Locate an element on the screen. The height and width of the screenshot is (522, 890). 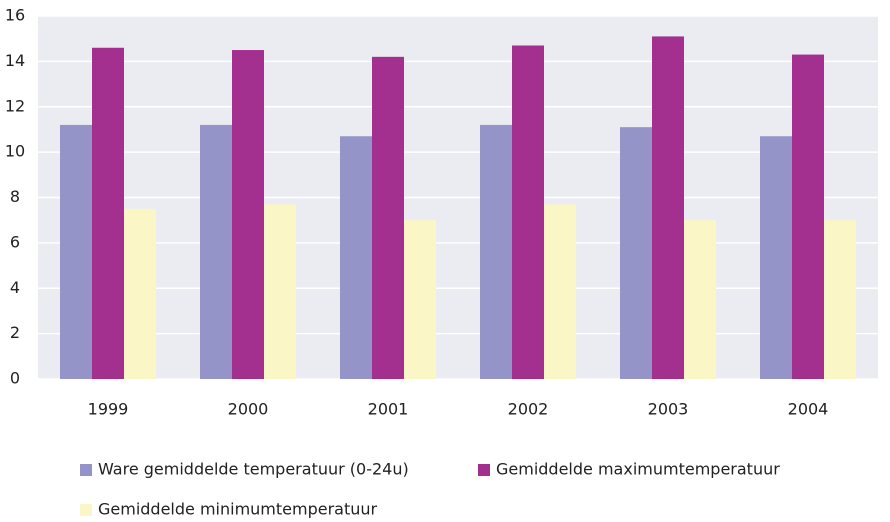
x-tick-label: 2004 is located at coordinates (808, 409).